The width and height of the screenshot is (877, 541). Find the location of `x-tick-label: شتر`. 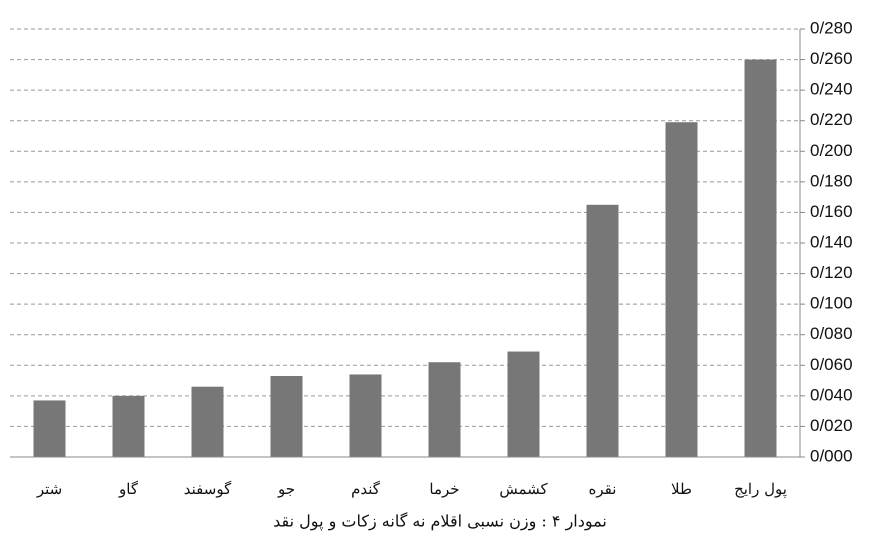

x-tick-label: شتر is located at coordinates (49, 489).